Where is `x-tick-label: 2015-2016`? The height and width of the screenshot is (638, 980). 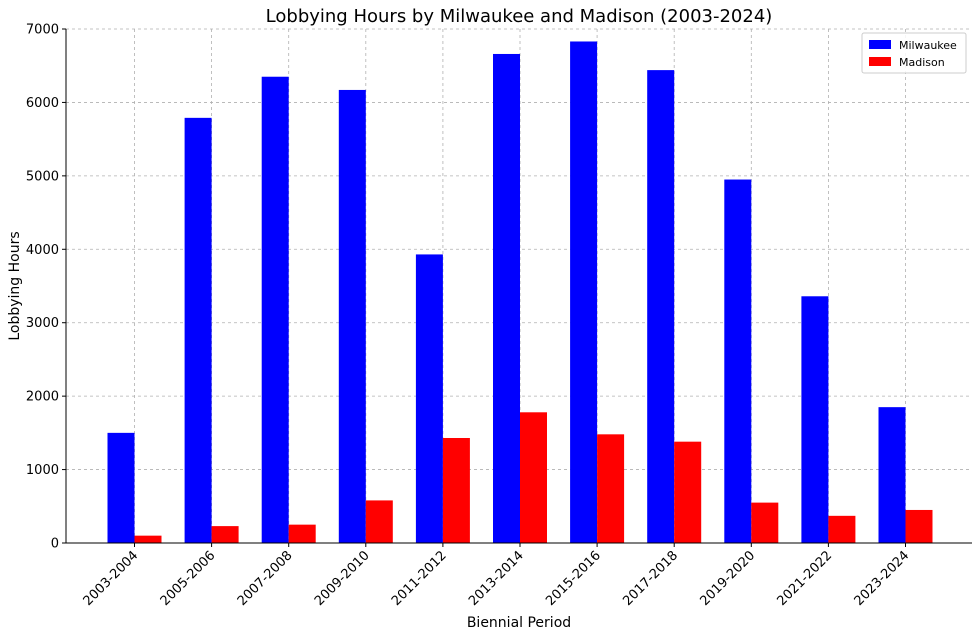
x-tick-label: 2015-2016 is located at coordinates (573, 578).